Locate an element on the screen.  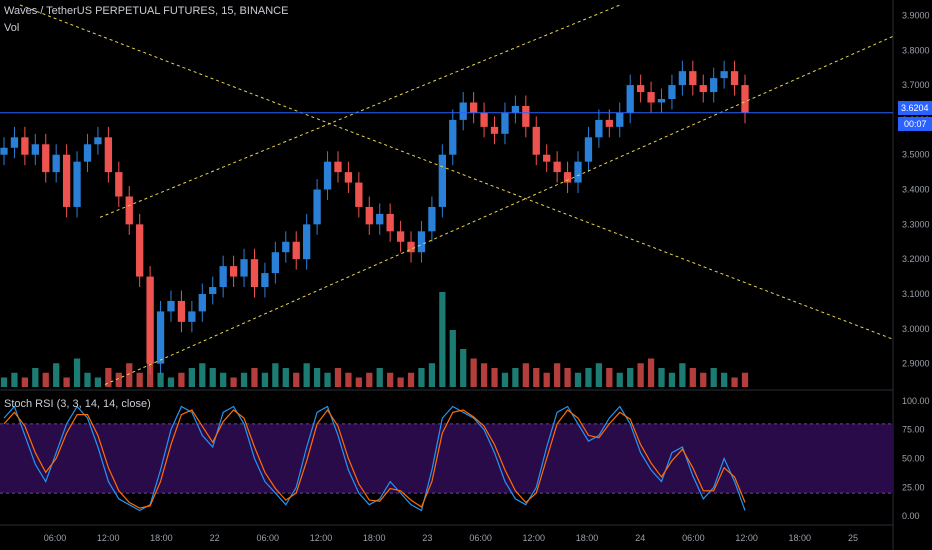
time-tick: 12:00 is located at coordinates (534, 538).